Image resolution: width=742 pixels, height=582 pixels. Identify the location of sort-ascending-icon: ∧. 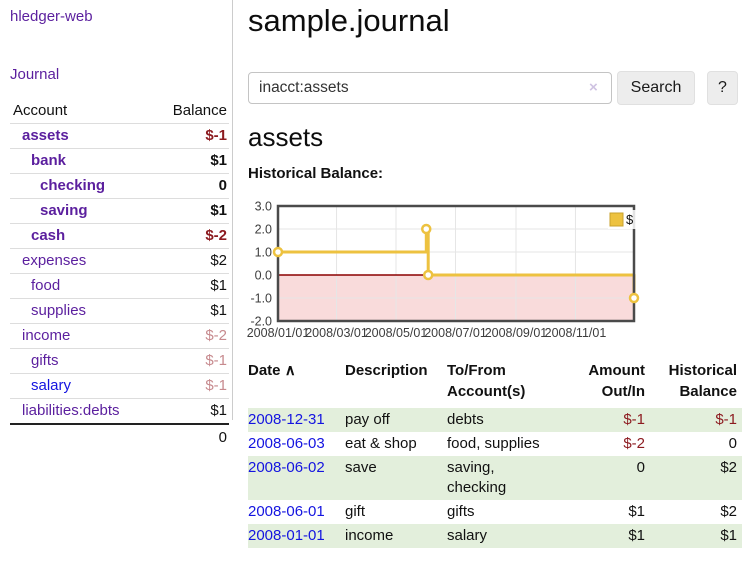
(290, 370).